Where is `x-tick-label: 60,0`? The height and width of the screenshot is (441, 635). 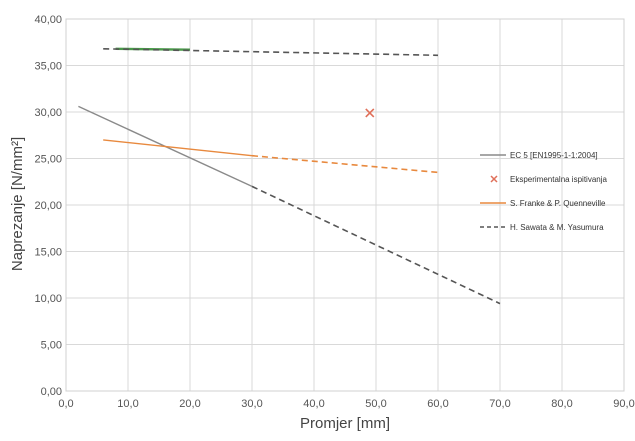 x-tick-label: 60,0 is located at coordinates (437, 404).